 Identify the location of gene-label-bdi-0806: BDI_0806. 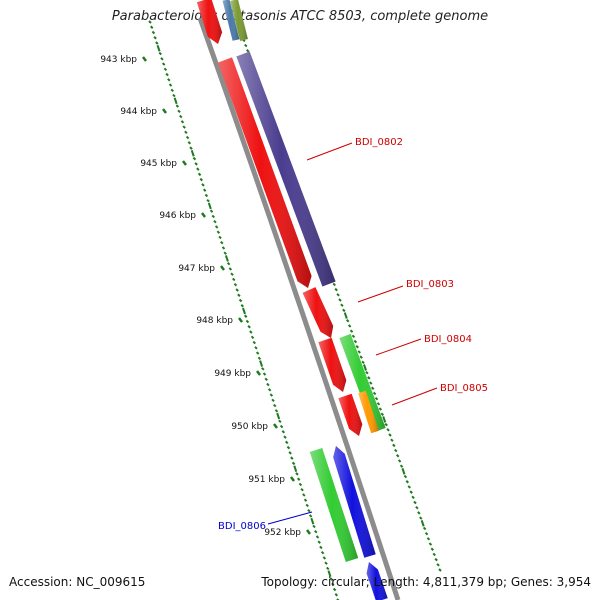
(242, 526).